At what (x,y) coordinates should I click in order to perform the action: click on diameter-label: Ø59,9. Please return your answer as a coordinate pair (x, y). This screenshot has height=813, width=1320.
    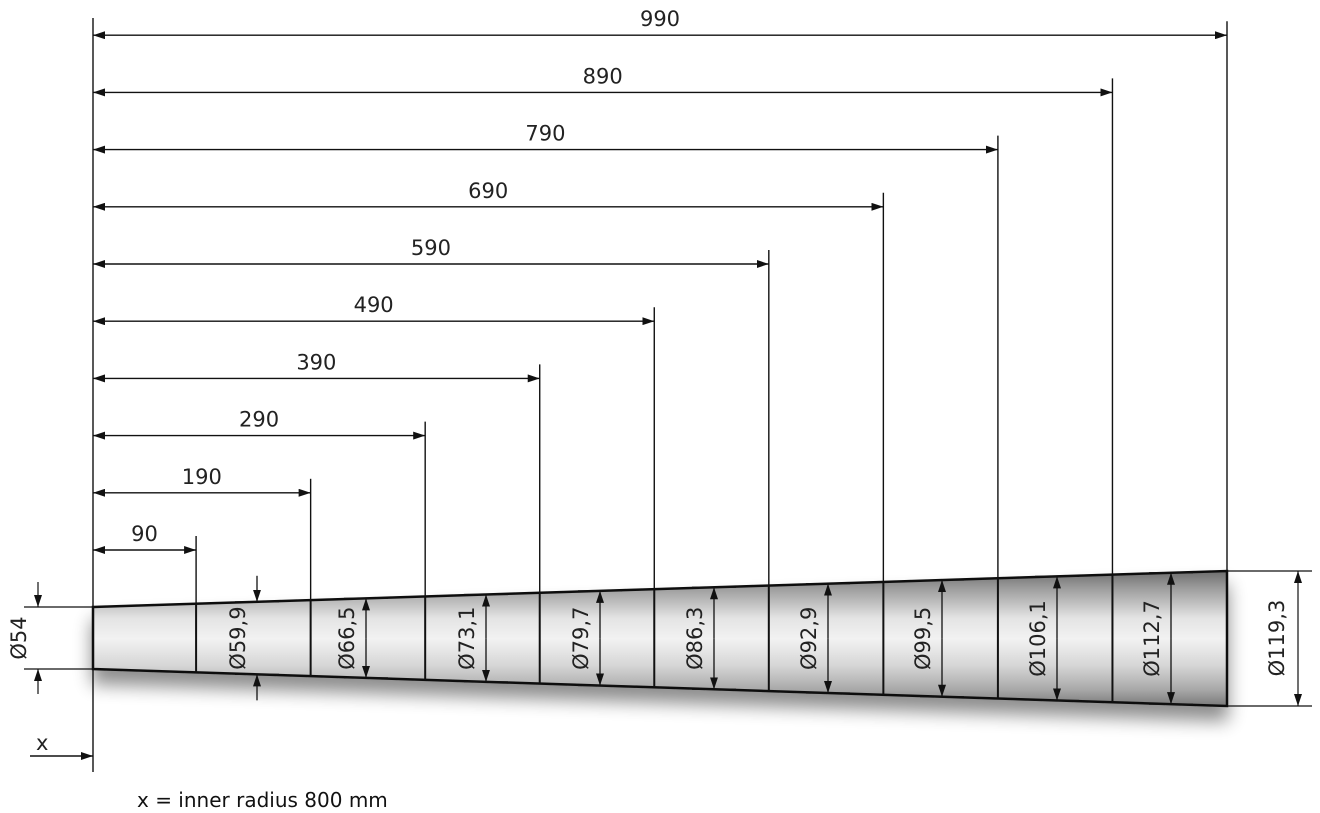
    Looking at the image, I should click on (238, 637).